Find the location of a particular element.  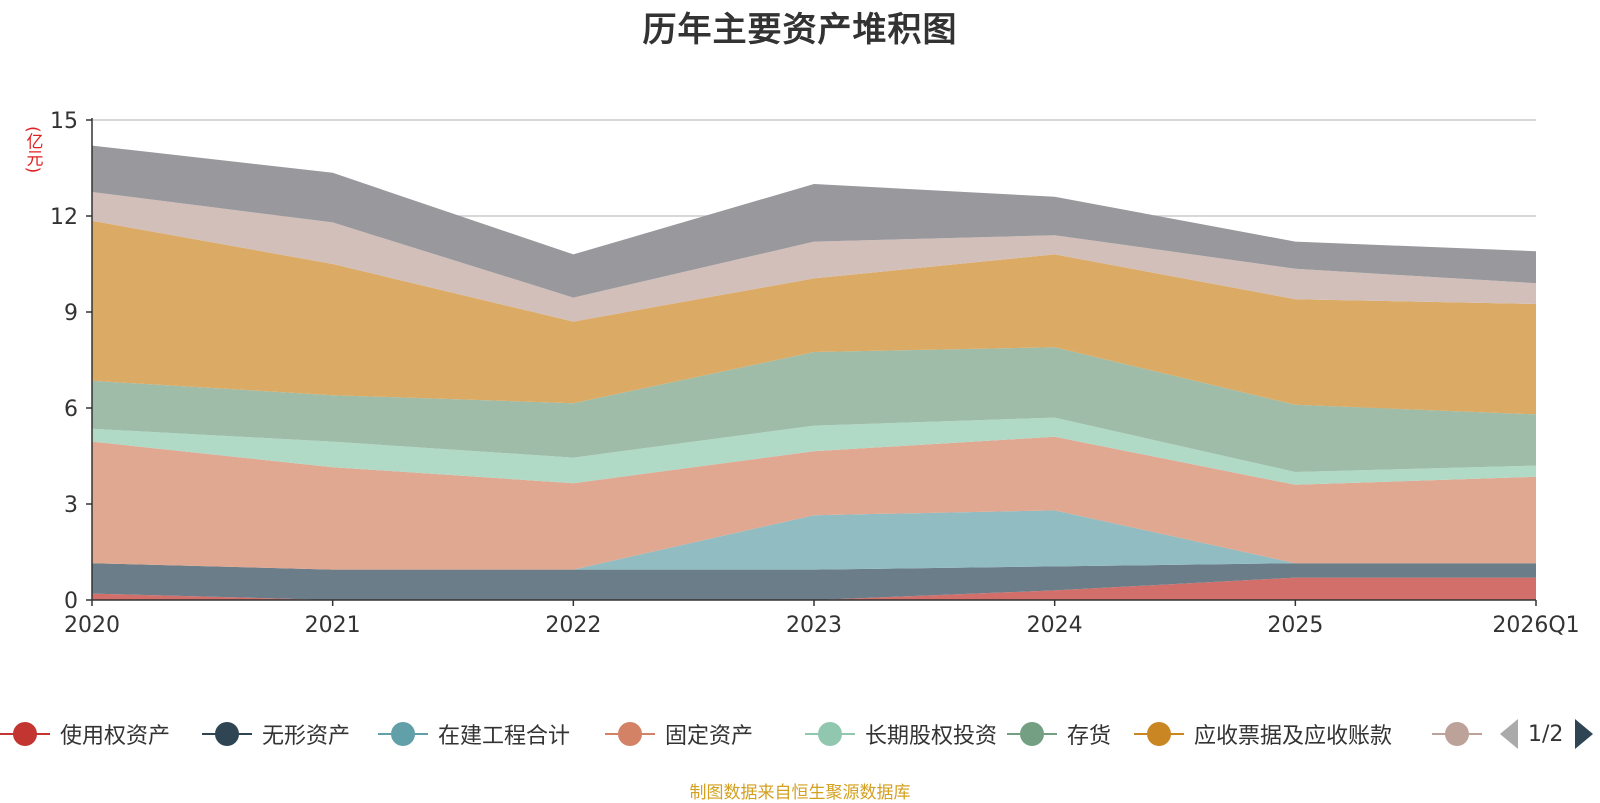

legend-pager: 1/2 is located at coordinates (1547, 734).